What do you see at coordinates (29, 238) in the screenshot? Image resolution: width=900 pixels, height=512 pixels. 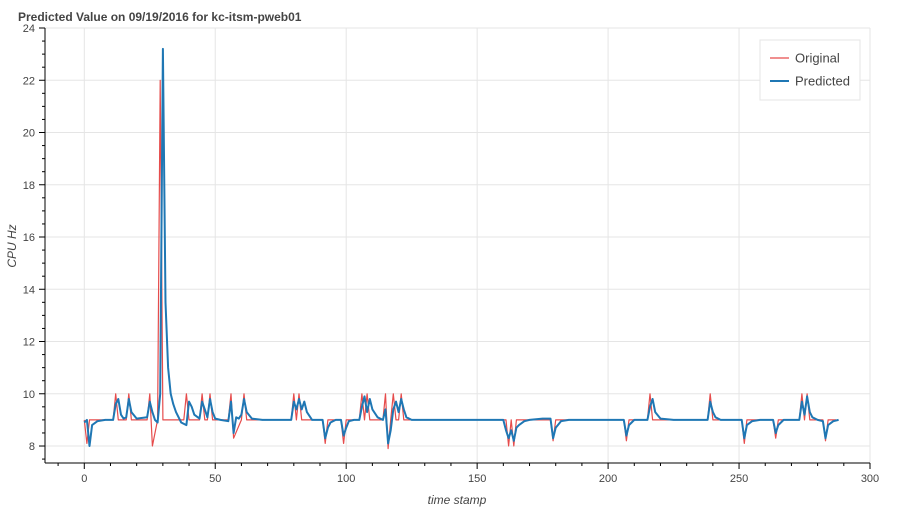 I see `y-tick-label: 16` at bounding box center [29, 238].